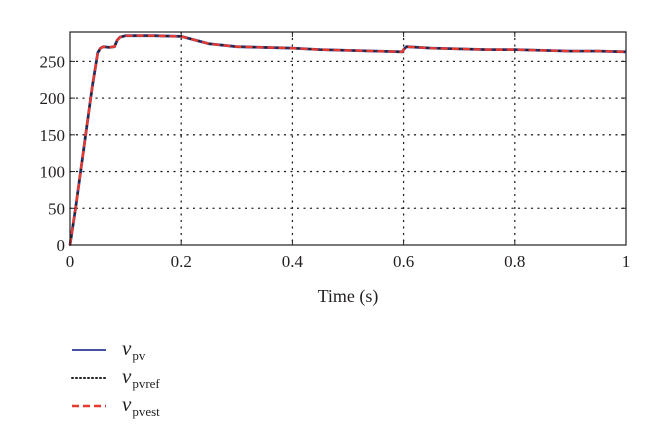 The height and width of the screenshot is (445, 660). Describe the element at coordinates (348, 296) in the screenshot. I see `x-axis-label: Time (s)` at that location.